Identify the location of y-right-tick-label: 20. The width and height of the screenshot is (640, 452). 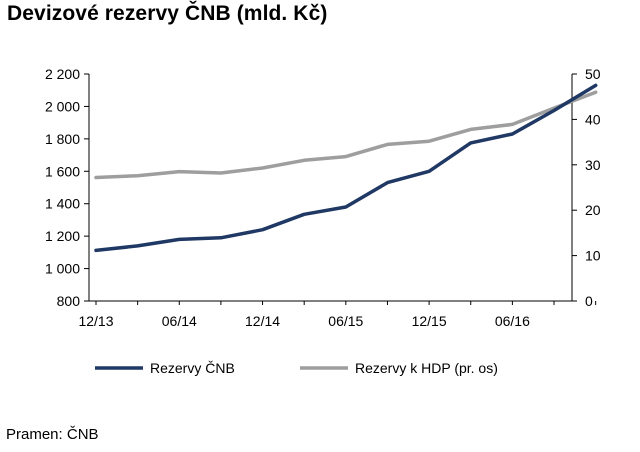
(593, 210).